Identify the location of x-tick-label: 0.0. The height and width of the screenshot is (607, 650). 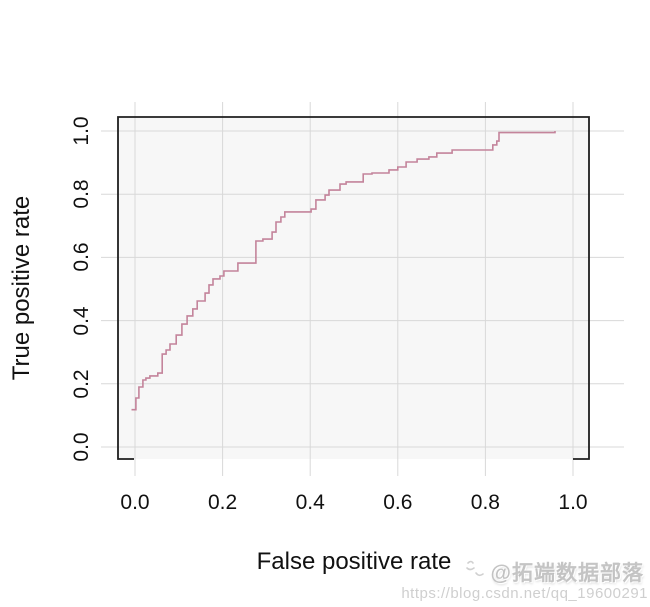
(135, 502).